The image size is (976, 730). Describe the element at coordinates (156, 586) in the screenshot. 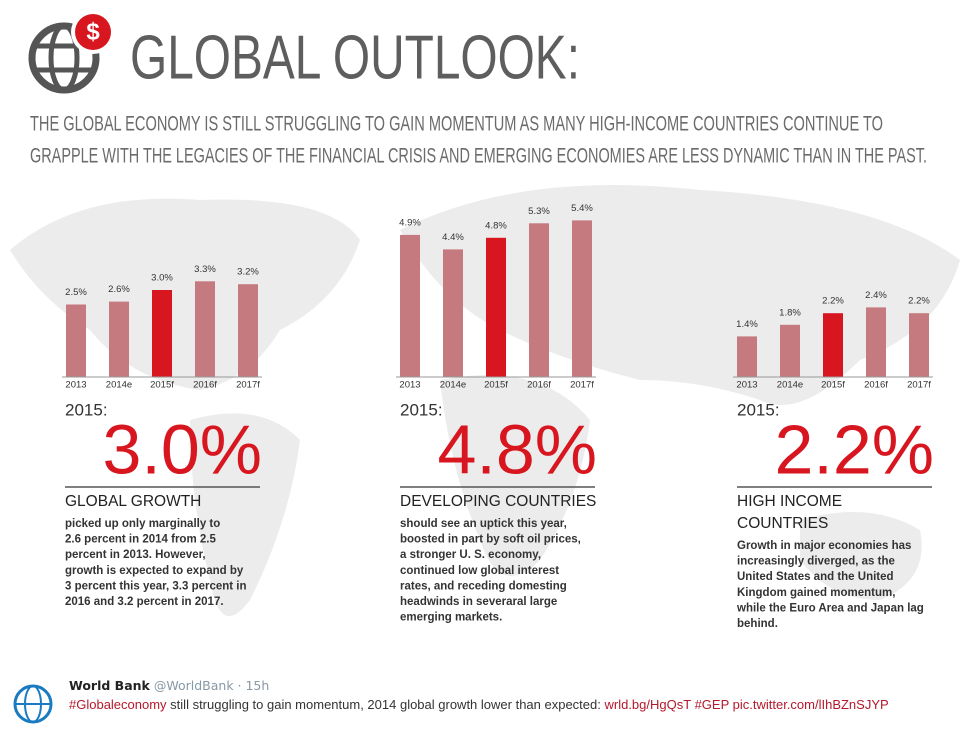

I see `panel-body: 3 percent this year, 3.3 percent in` at that location.